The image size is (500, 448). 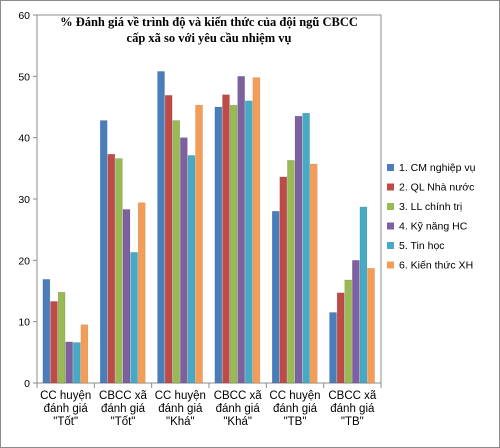 I want to click on chart-title-line: cấp xã so với yêu cầu nhiệm vụ, so click(x=209, y=38).